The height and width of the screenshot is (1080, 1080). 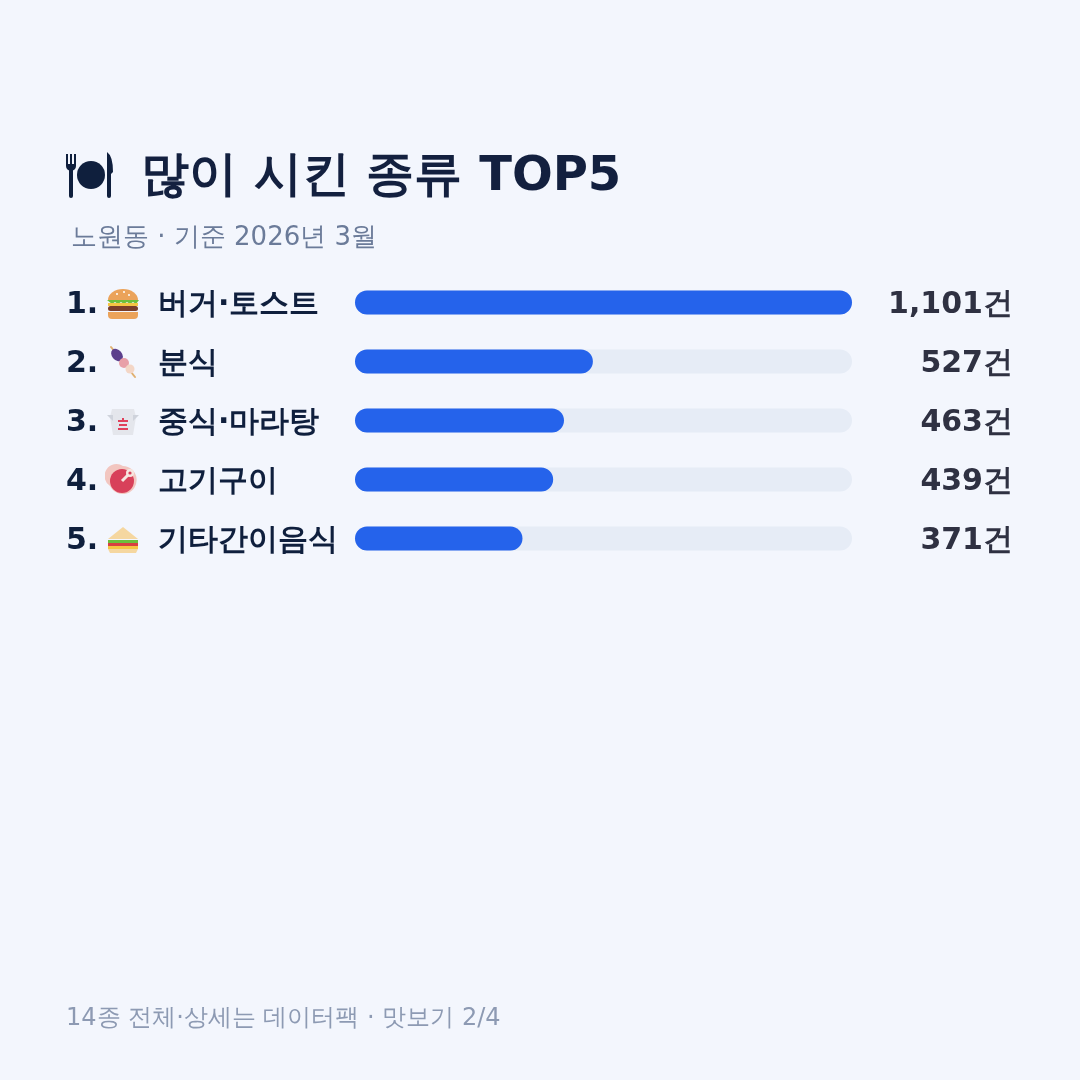 What do you see at coordinates (966, 479) in the screenshot?
I see `data-label: 439건` at bounding box center [966, 479].